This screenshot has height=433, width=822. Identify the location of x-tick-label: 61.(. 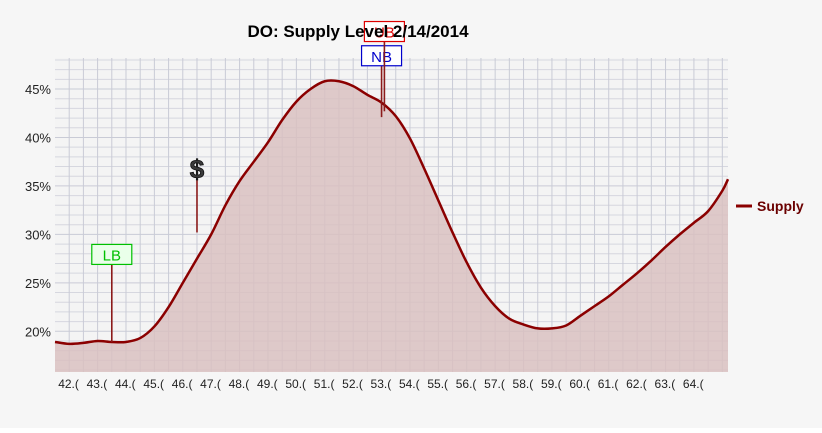
(608, 384).